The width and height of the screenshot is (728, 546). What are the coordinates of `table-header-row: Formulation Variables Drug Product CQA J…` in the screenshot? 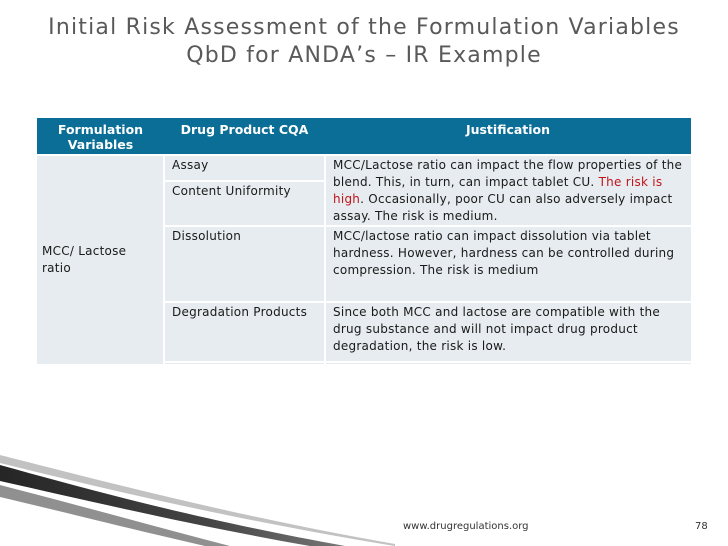 It's located at (364, 136).